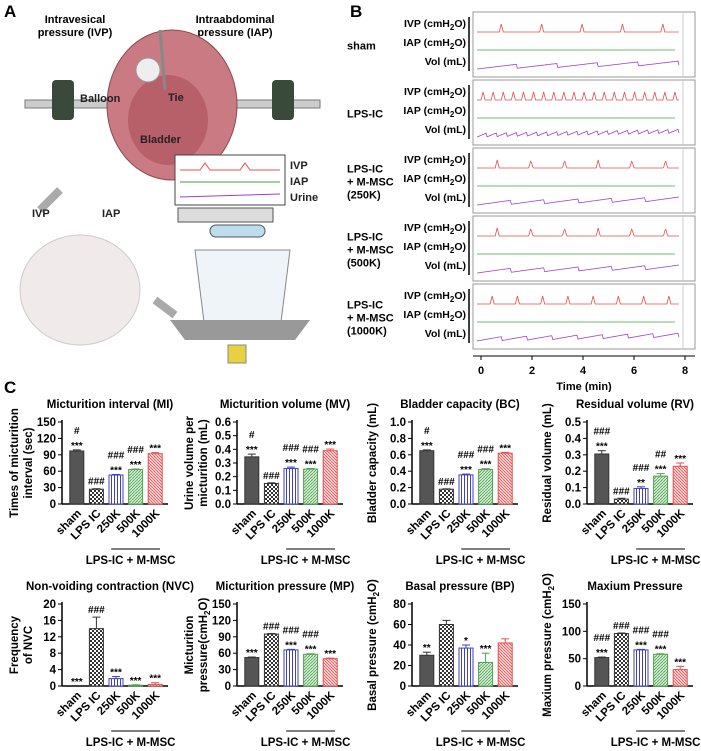 The image size is (701, 751). Describe the element at coordinates (635, 405) in the screenshot. I see `chart-title: Residual volume (RV)` at that location.